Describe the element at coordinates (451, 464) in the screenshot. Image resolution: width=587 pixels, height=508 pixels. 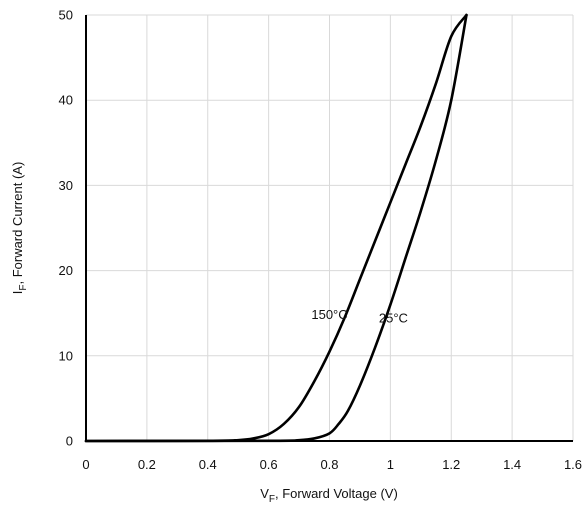
I see `x-tick-label: 1.2` at that location.